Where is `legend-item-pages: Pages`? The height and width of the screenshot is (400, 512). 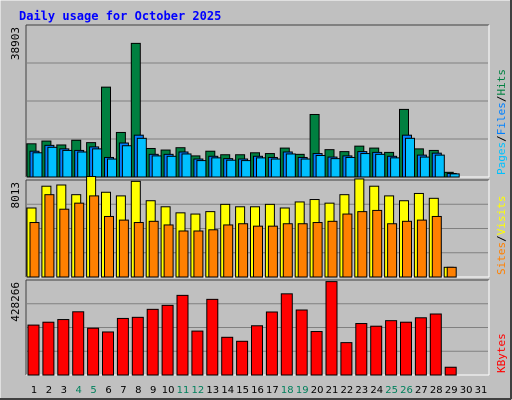 legend-item-pages: Pages is located at coordinates (501, 158).